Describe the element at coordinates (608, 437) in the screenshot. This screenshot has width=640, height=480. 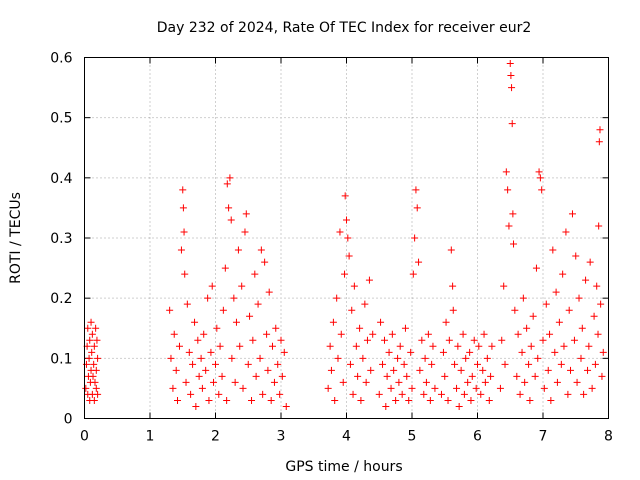
I see `x-tick-label: 8` at that location.